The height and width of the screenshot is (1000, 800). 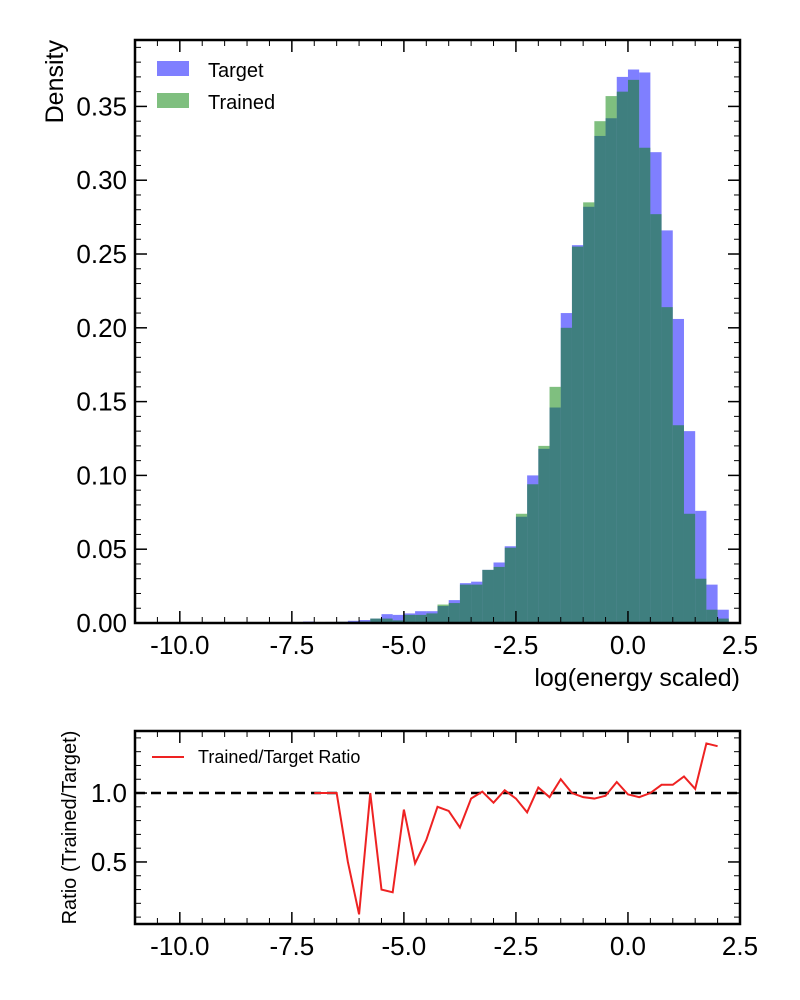 What do you see at coordinates (101, 549) in the screenshot?
I see `y-tick-label: 0.05` at bounding box center [101, 549].